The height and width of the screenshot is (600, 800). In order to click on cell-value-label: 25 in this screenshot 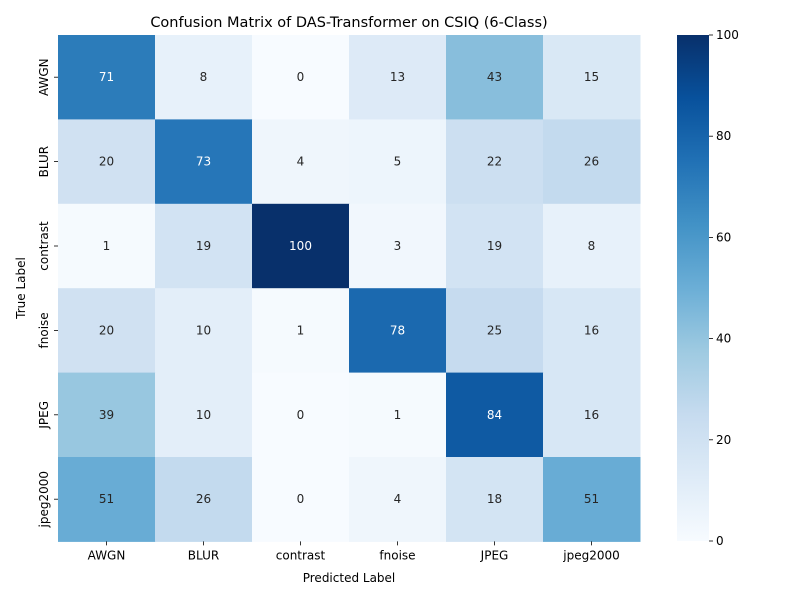, I will do `click(494, 330)`.